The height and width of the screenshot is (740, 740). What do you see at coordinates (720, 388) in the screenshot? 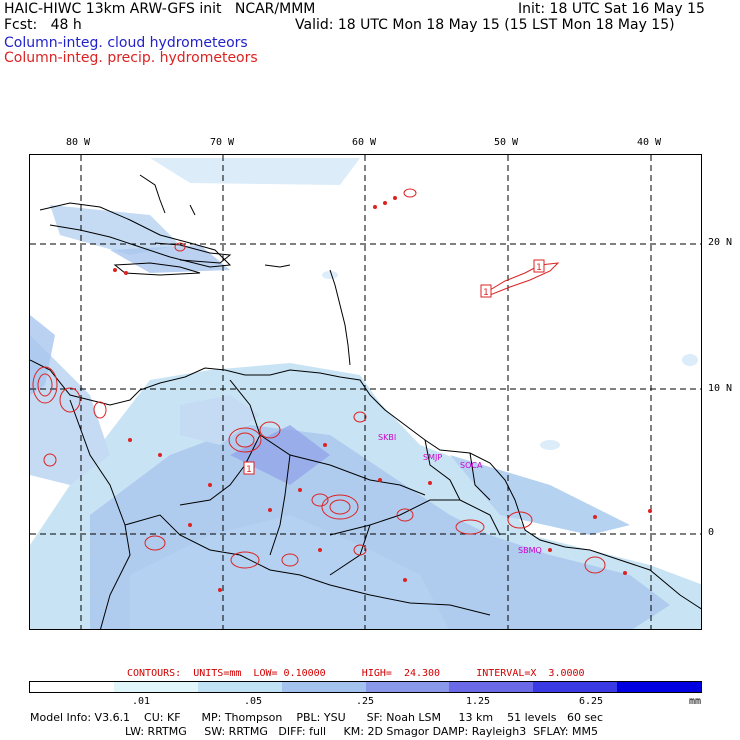
I see `lat-label-10n: 10 N` at bounding box center [720, 388].